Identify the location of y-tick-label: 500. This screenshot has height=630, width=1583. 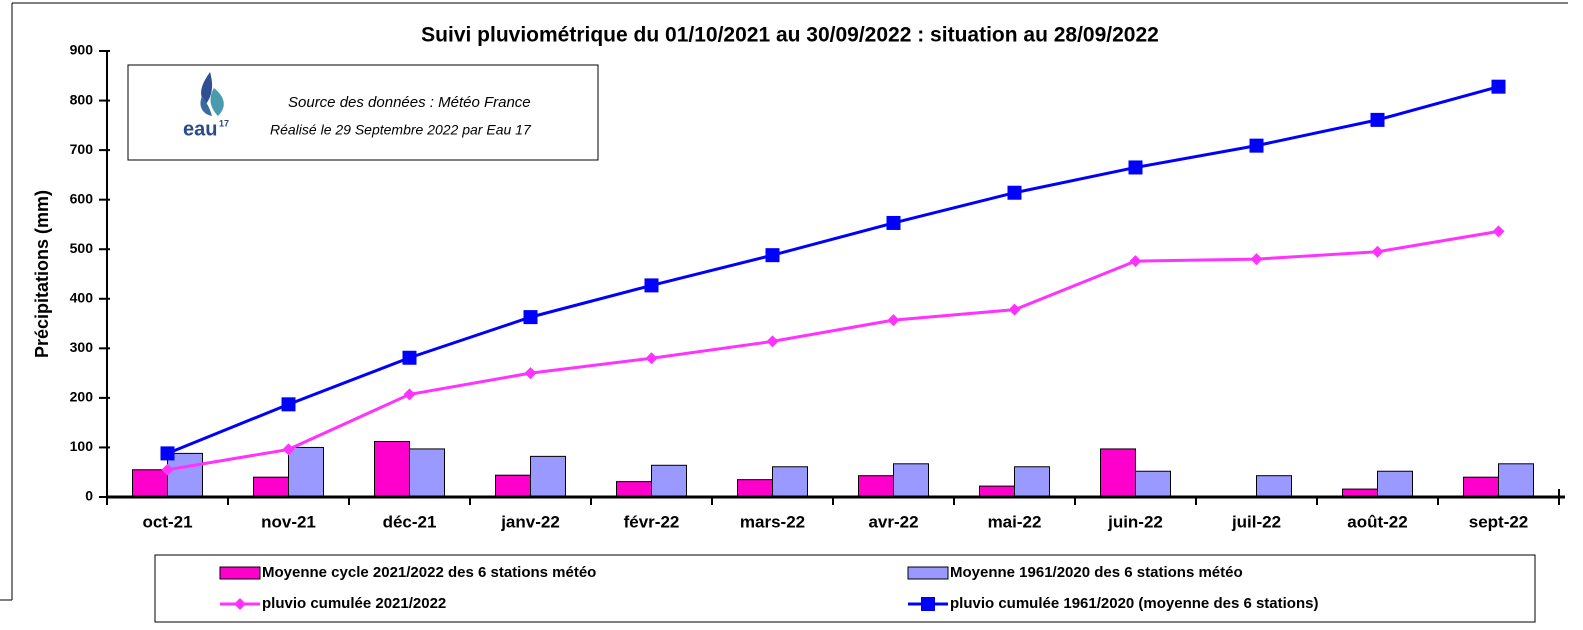
(82, 248).